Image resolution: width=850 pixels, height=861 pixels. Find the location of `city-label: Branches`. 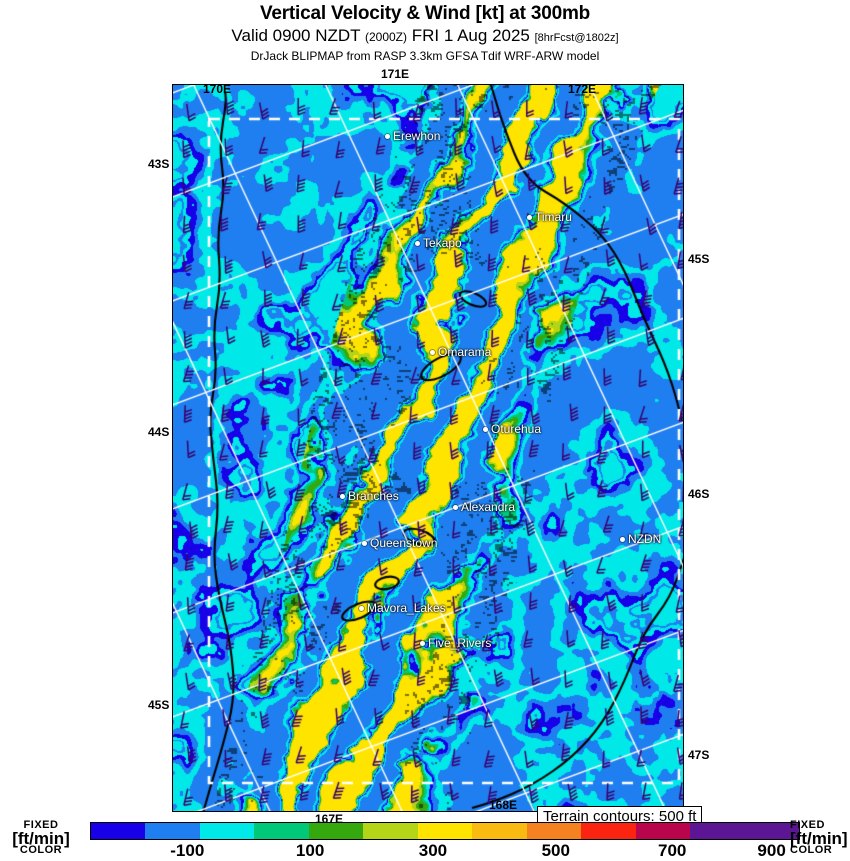

city-label: Branches is located at coordinates (373, 496).